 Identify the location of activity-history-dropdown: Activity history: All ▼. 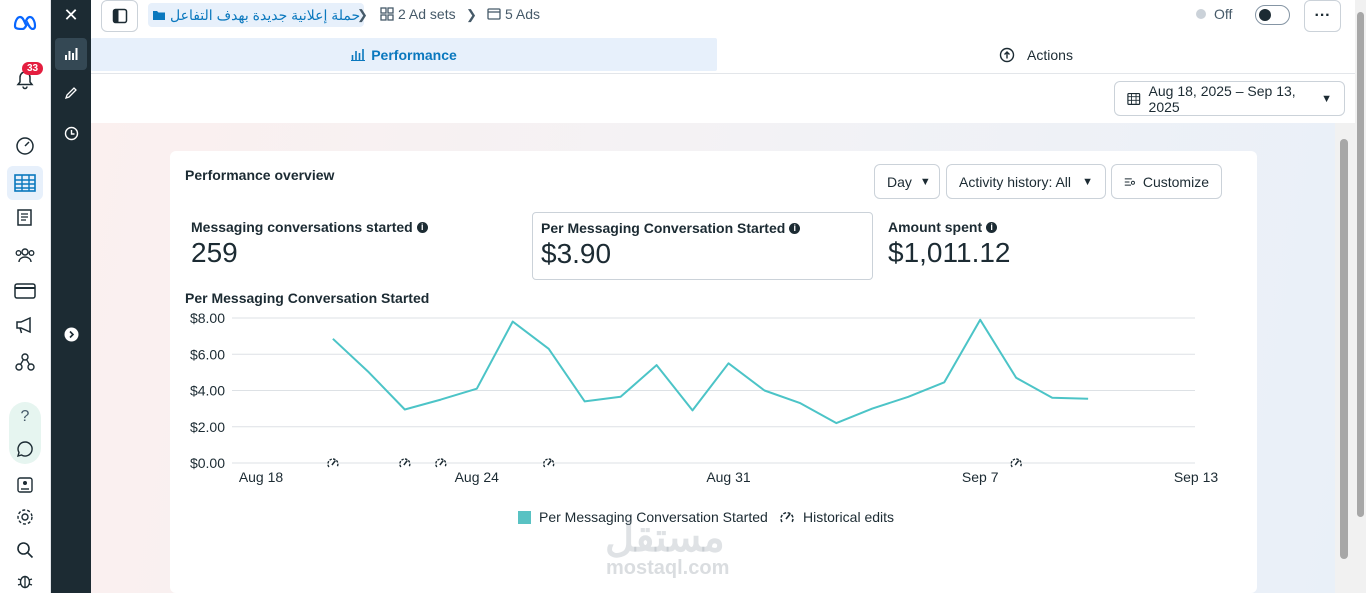
(1026, 181).